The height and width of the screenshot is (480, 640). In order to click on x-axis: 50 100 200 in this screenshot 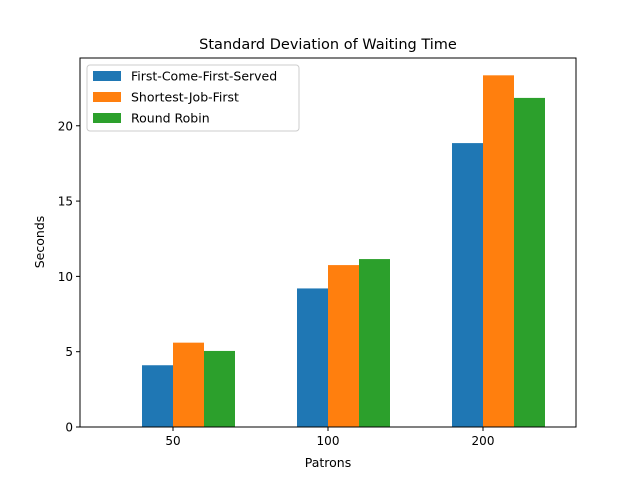, I will do `click(329, 437)`.